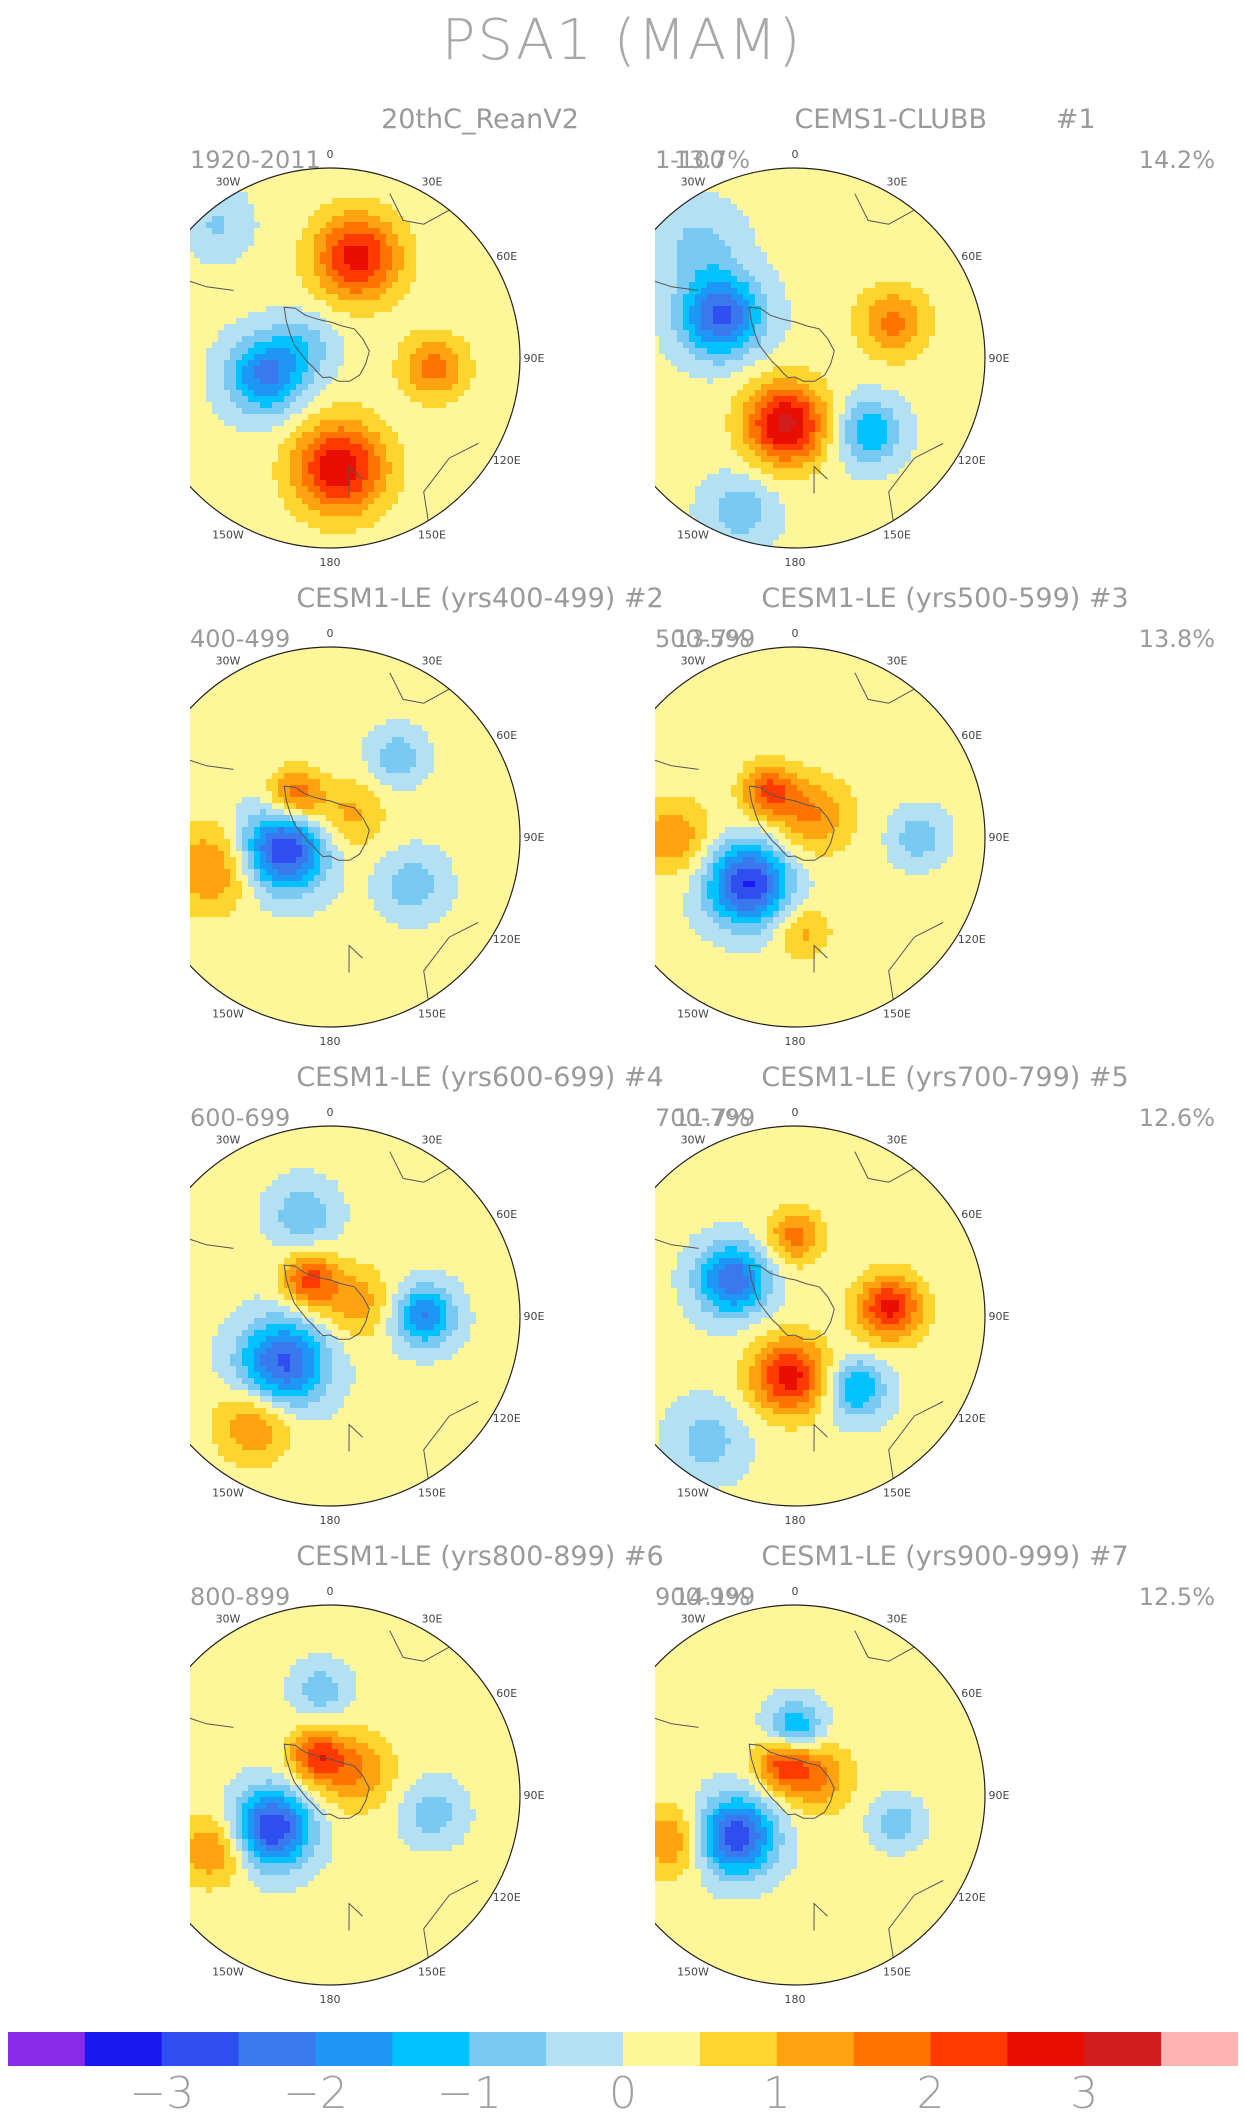  I want to click on panel-title: CESM1-LE (yrs400-499) #2, so click(480, 598).